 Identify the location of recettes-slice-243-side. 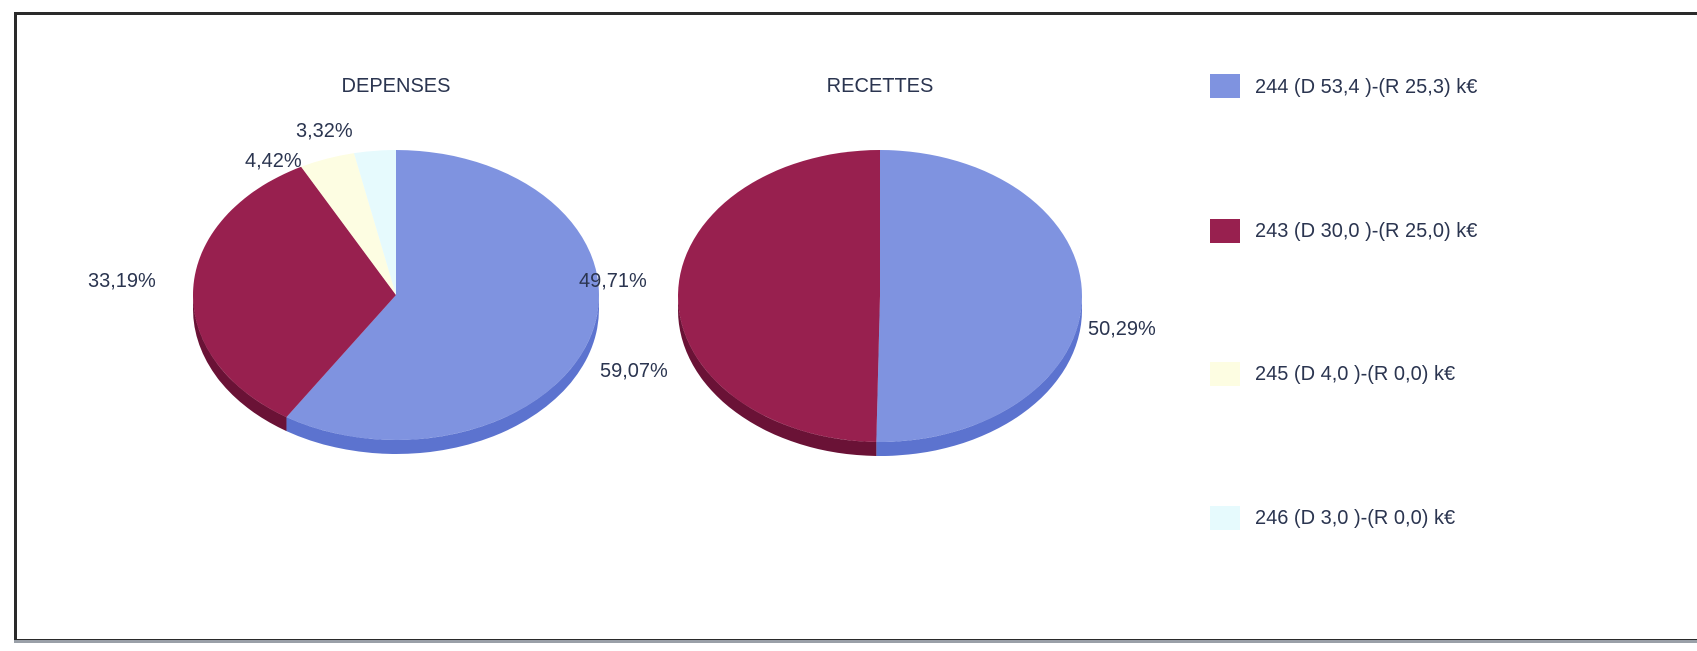
(777, 376).